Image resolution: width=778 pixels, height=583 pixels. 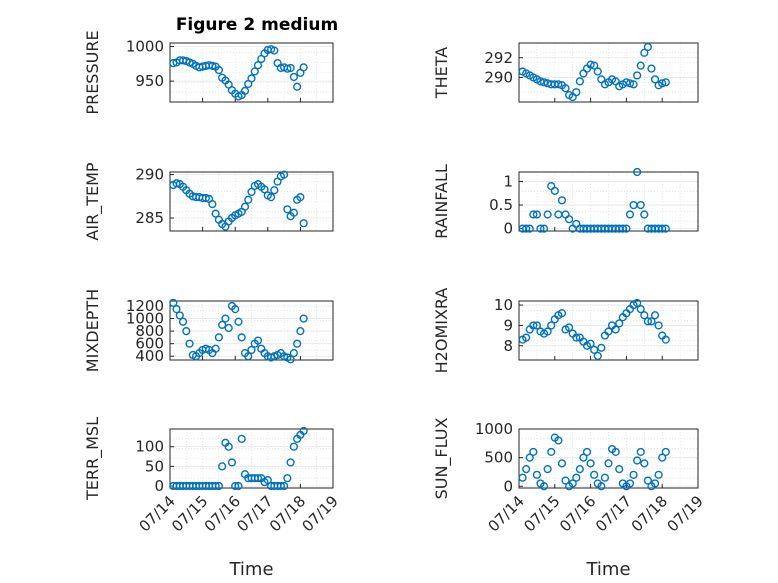 I want to click on y-tick-label: 1200, so click(x=145, y=306).